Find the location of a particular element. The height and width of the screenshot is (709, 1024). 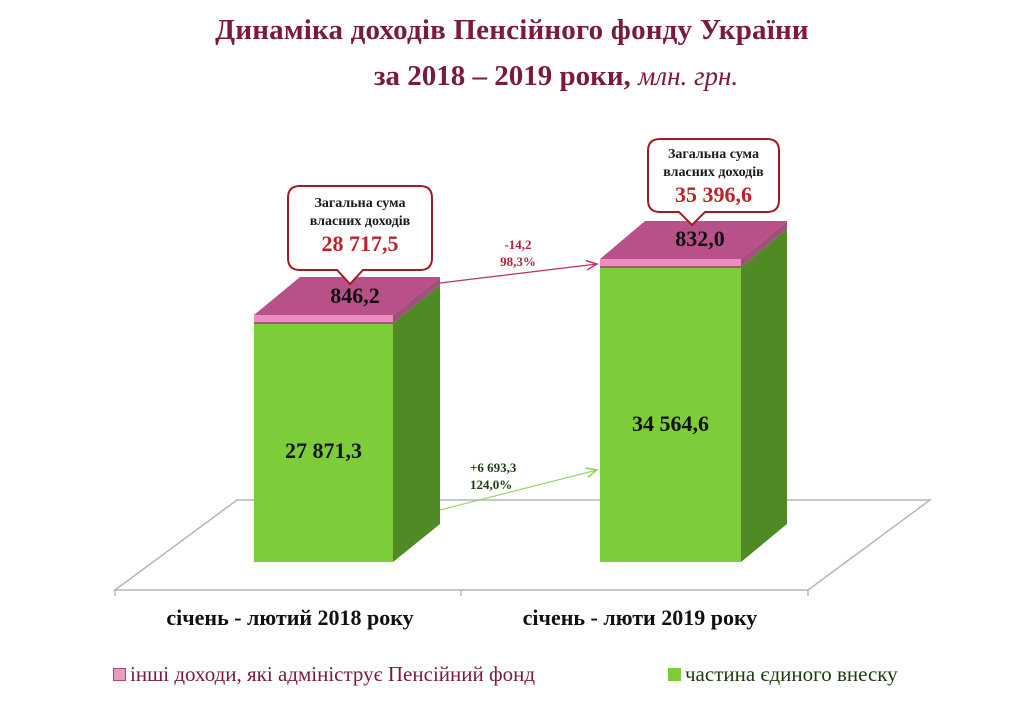

chart-title-period: за 2018 – 2019 роки, is located at coordinates (502, 76).